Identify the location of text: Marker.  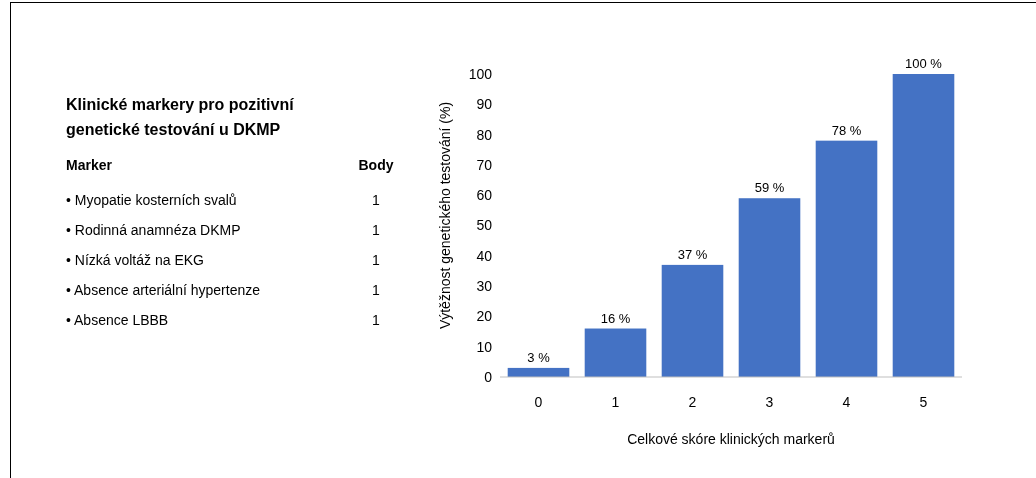
(89, 165).